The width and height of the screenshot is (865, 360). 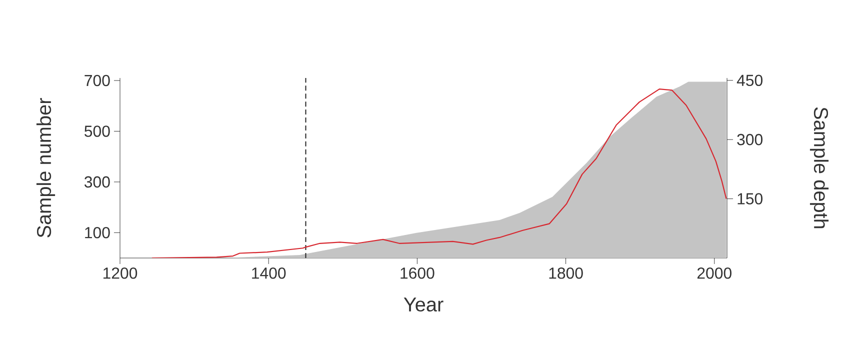 What do you see at coordinates (97, 232) in the screenshot?
I see `y-tick-label: 100` at bounding box center [97, 232].